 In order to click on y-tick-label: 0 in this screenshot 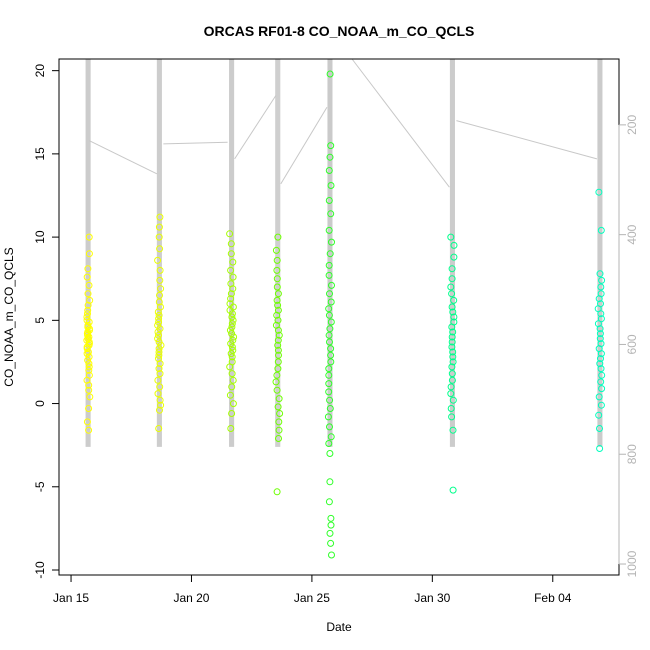, I will do `click(40, 403)`.